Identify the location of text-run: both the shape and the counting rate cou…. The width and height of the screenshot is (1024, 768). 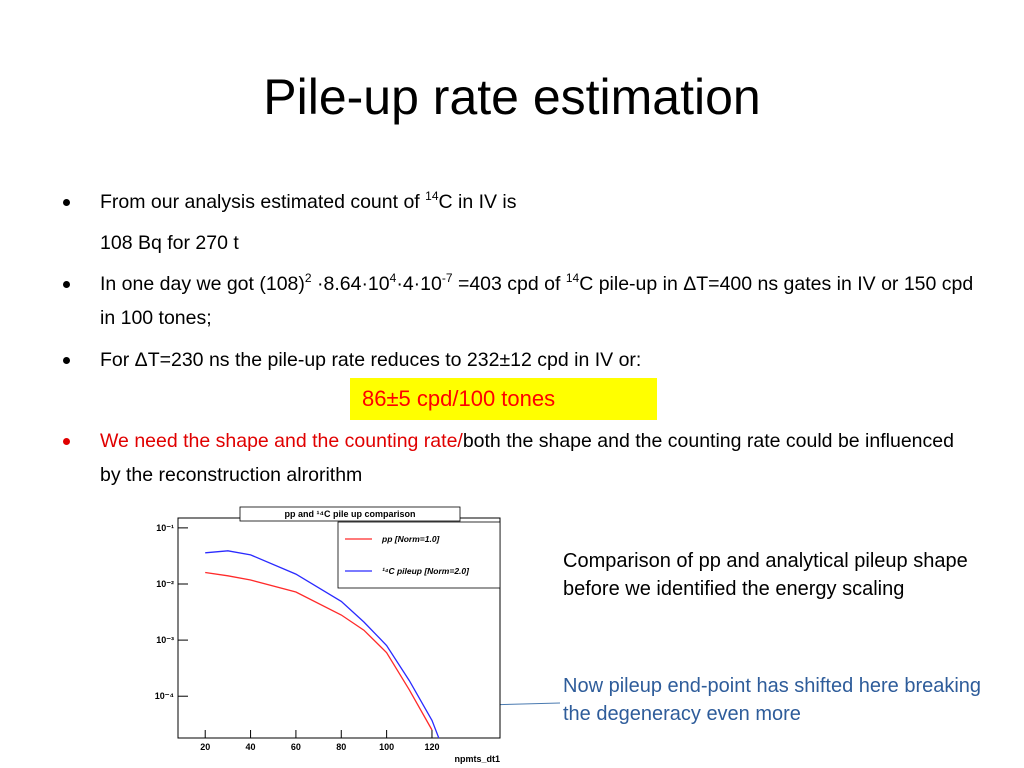
(527, 458).